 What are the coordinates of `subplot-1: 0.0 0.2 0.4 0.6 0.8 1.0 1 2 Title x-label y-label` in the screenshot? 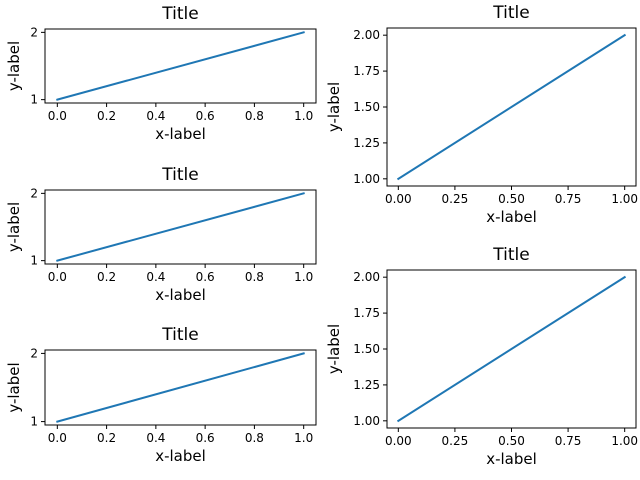 It's located at (161, 73).